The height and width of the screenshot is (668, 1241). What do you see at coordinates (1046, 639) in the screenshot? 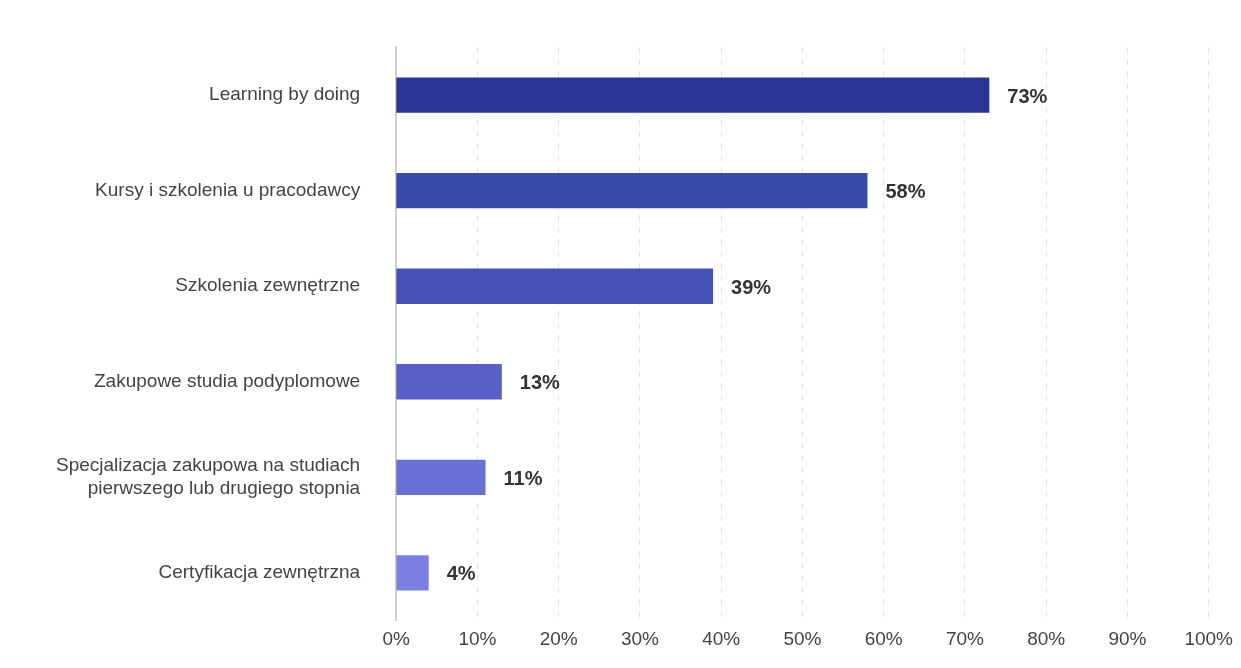
I see `x-tick-label: 80%` at bounding box center [1046, 639].